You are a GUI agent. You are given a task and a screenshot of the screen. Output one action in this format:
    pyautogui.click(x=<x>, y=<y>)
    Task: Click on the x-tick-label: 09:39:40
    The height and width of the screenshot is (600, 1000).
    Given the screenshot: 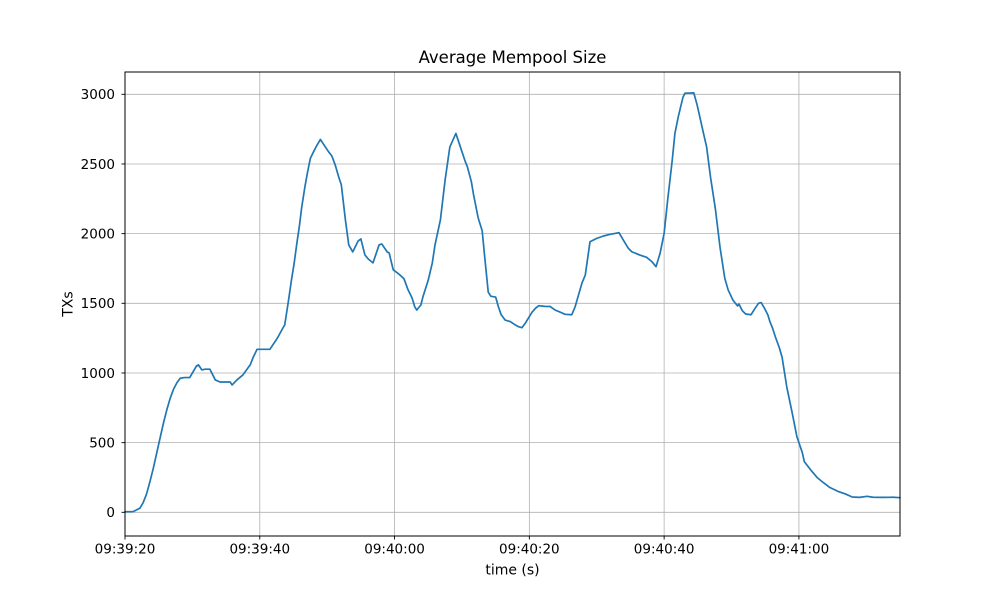 What is the action you would take?
    pyautogui.click(x=259, y=550)
    